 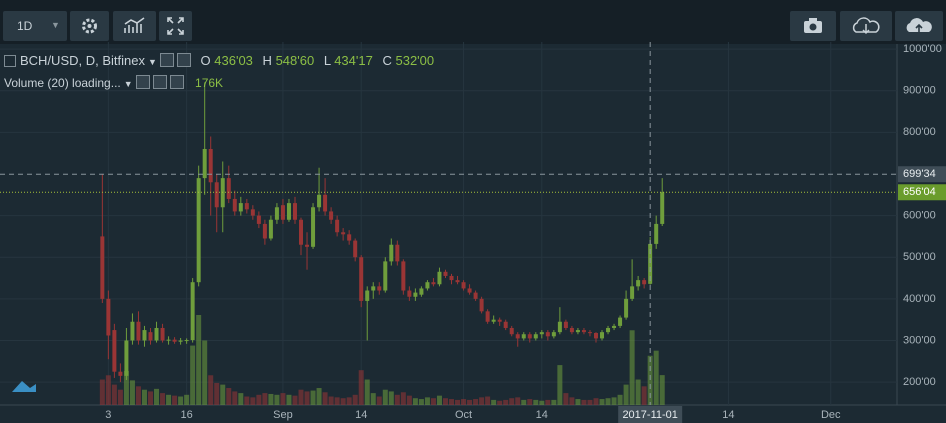 I want to click on crosshair-date-box, so click(x=650, y=414).